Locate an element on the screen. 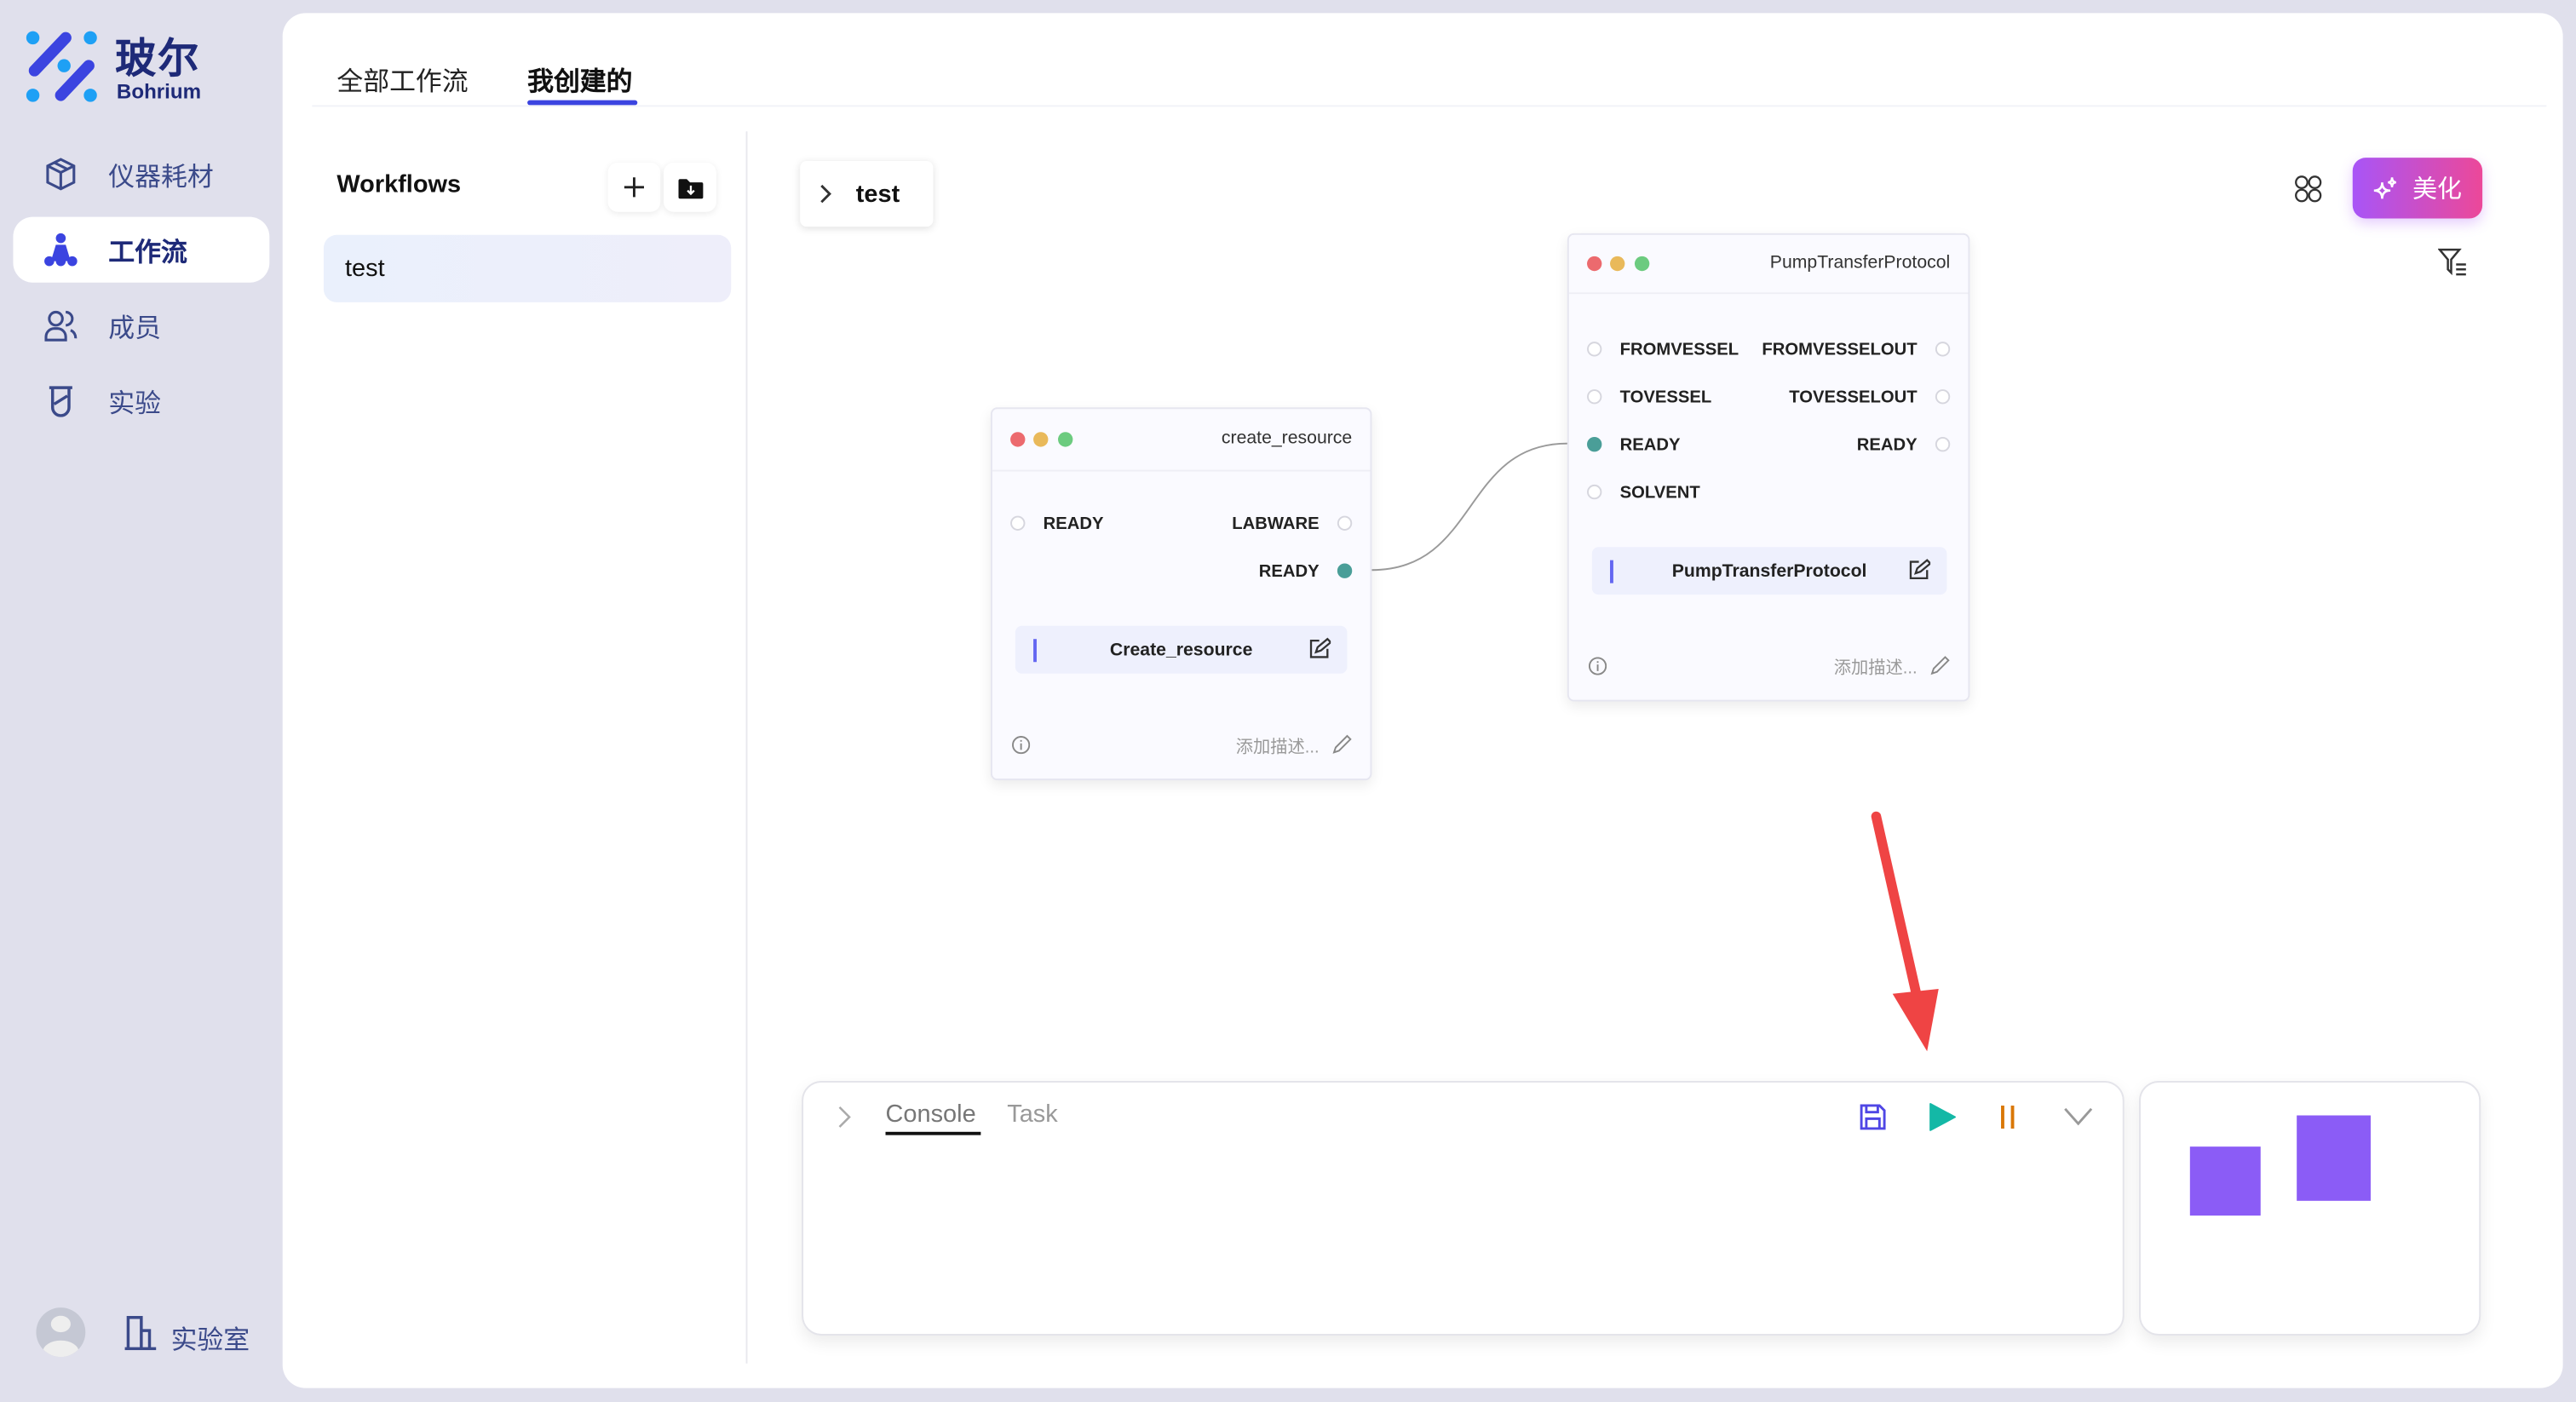 This screenshot has width=2576, height=1402. tab-task: Task is located at coordinates (1033, 1114).